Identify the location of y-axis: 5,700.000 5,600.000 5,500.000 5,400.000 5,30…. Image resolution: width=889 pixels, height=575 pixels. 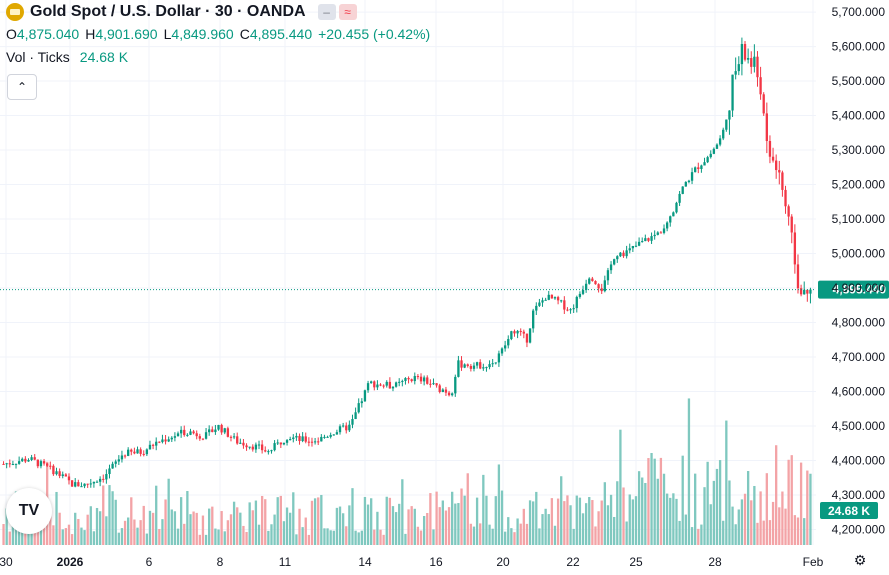
(859, 270).